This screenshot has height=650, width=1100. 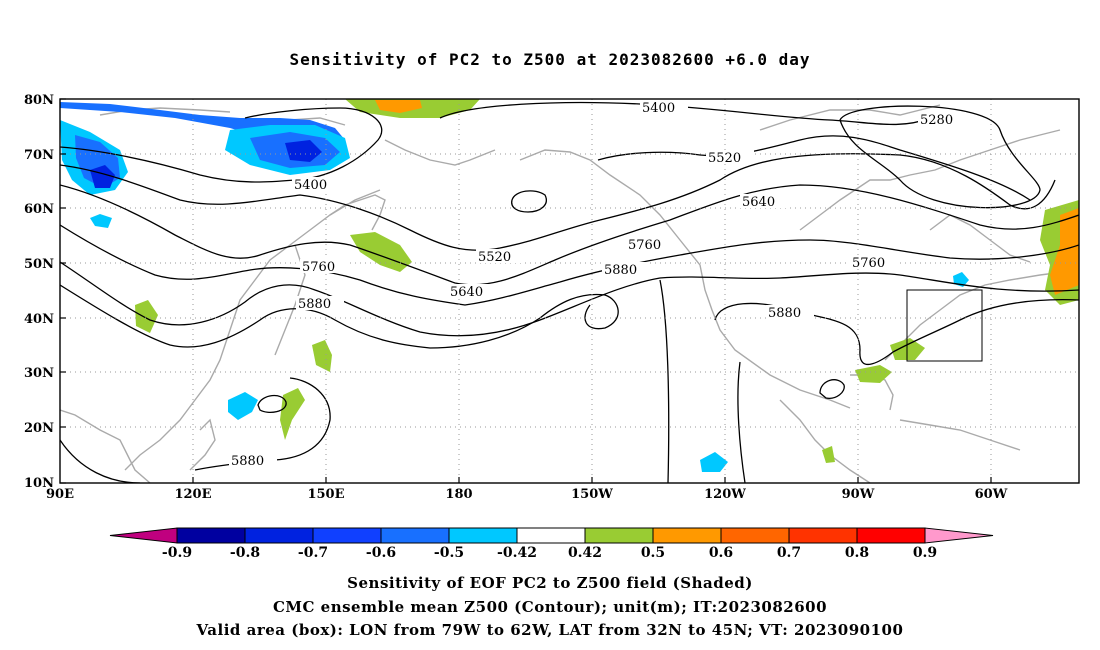 What do you see at coordinates (143, 535) in the screenshot?
I see `colorbar-low-triangle` at bounding box center [143, 535].